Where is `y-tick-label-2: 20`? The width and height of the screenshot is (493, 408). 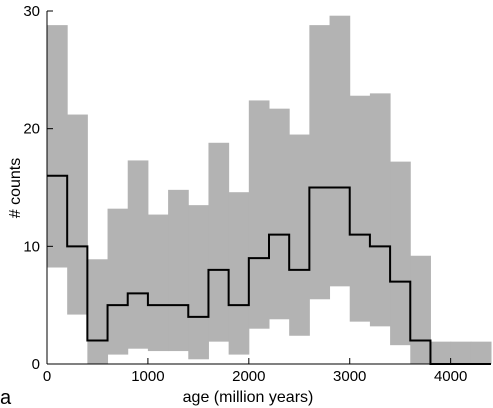 y-tick-label-2: 20 is located at coordinates (31, 129).